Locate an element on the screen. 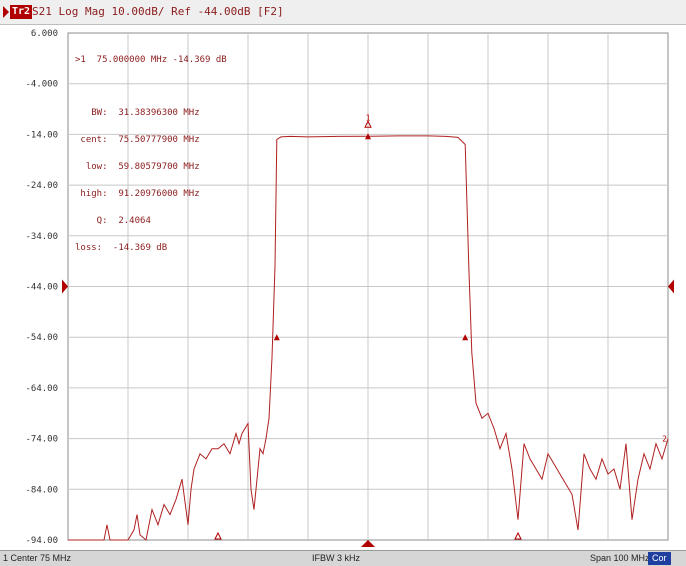 This screenshot has height=566, width=686. y-tick-label: -94.00 is located at coordinates (41, 541).